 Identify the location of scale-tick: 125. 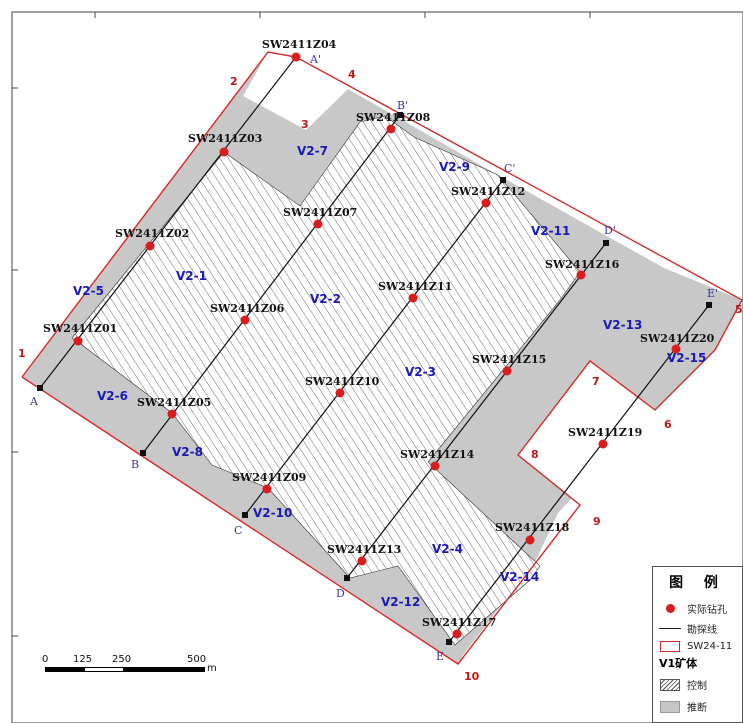
(82, 659).